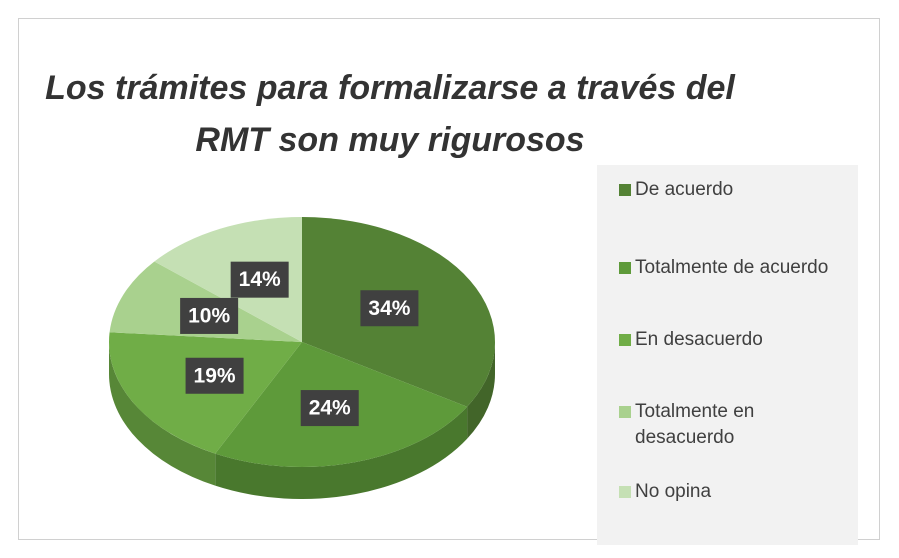 The width and height of the screenshot is (899, 558). I want to click on legend-label: En desacuerdo, so click(699, 339).